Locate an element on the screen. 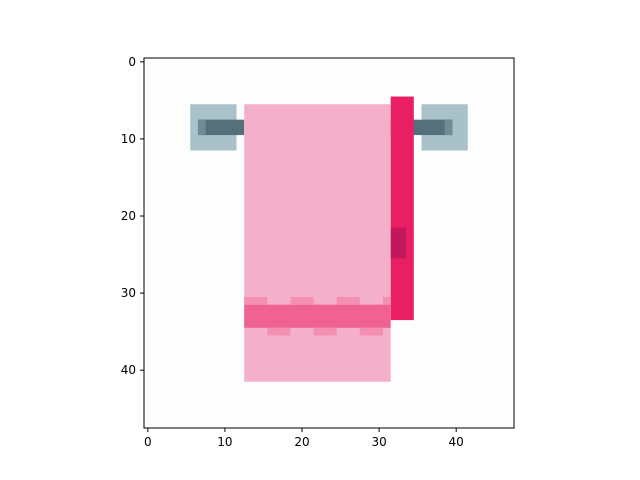 This screenshot has height=480, width=640. back-towel-pixels is located at coordinates (402, 208).